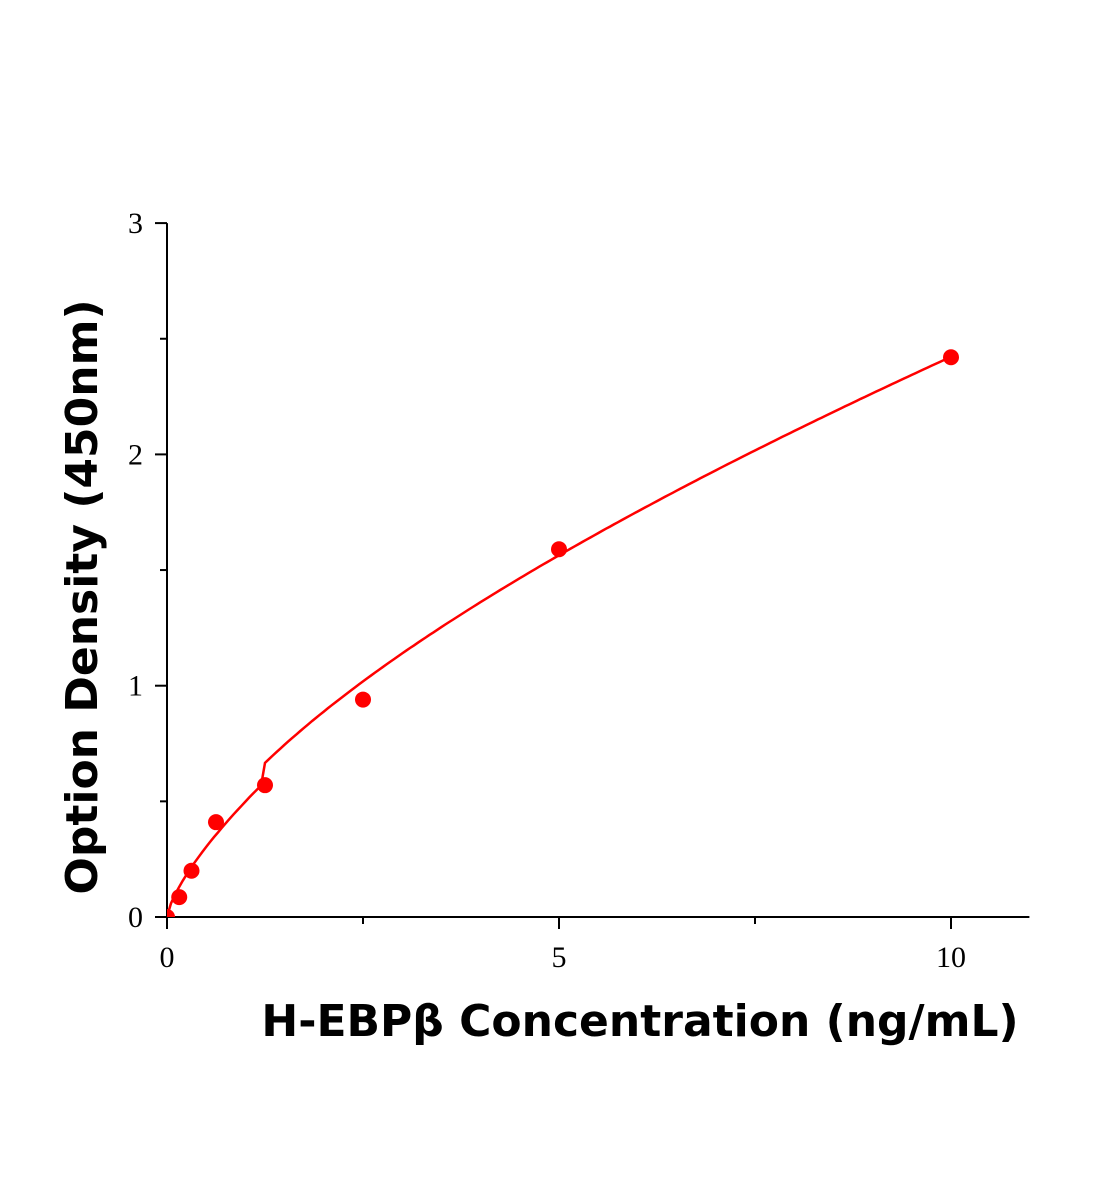 This screenshot has width=1104, height=1200. What do you see at coordinates (135, 454) in the screenshot?
I see `y-tick-label: 2` at bounding box center [135, 454].